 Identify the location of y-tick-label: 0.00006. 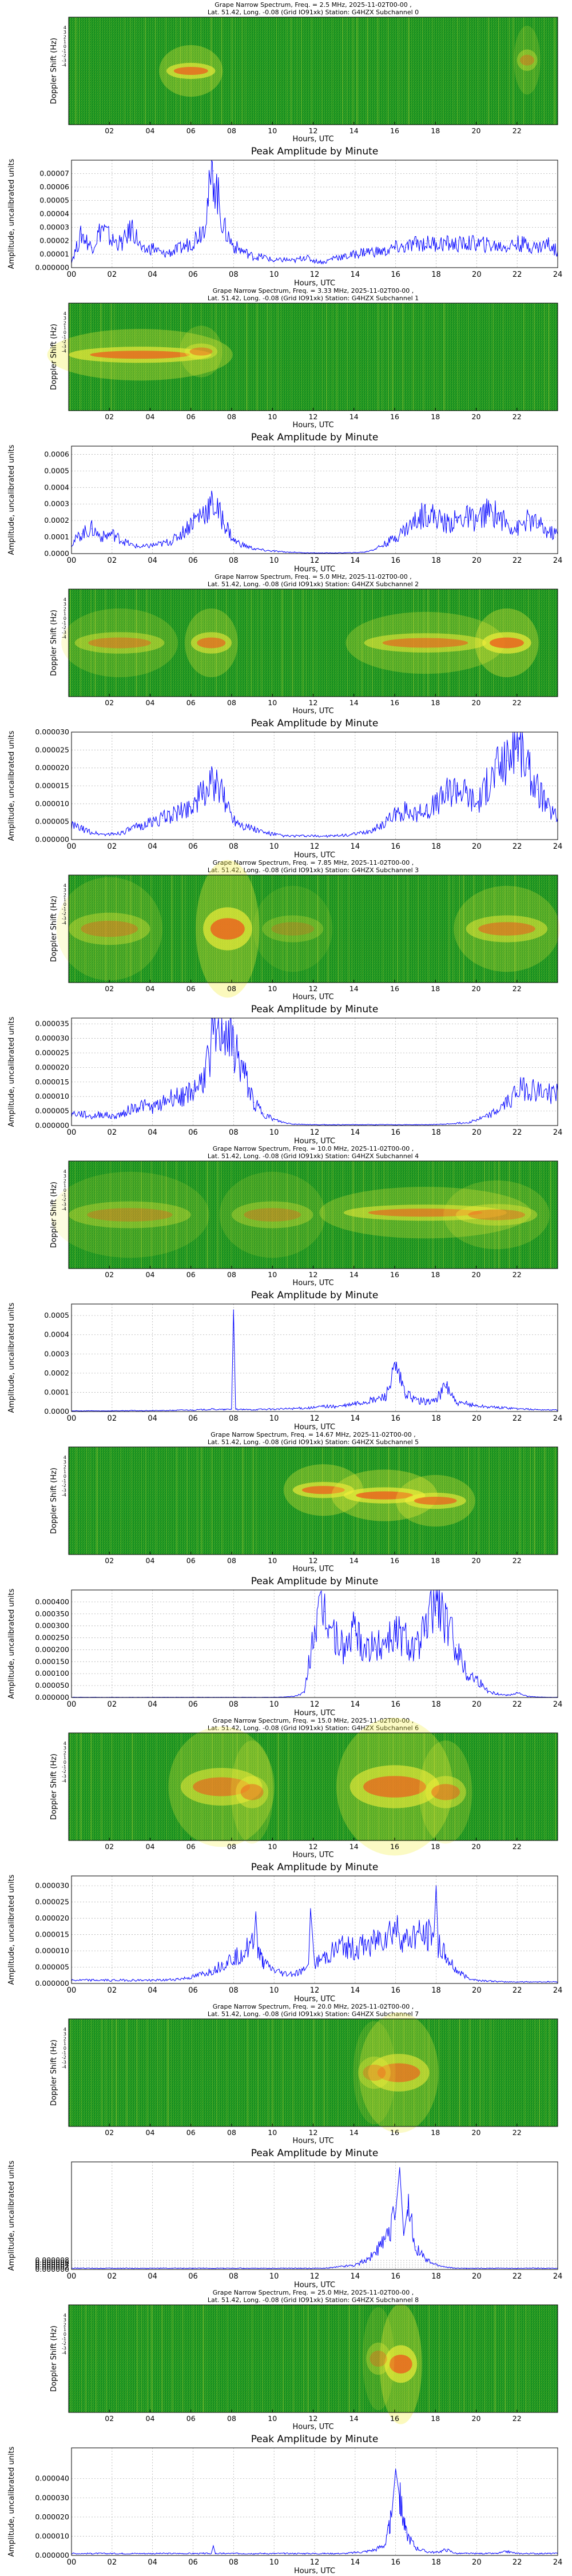
(54, 186).